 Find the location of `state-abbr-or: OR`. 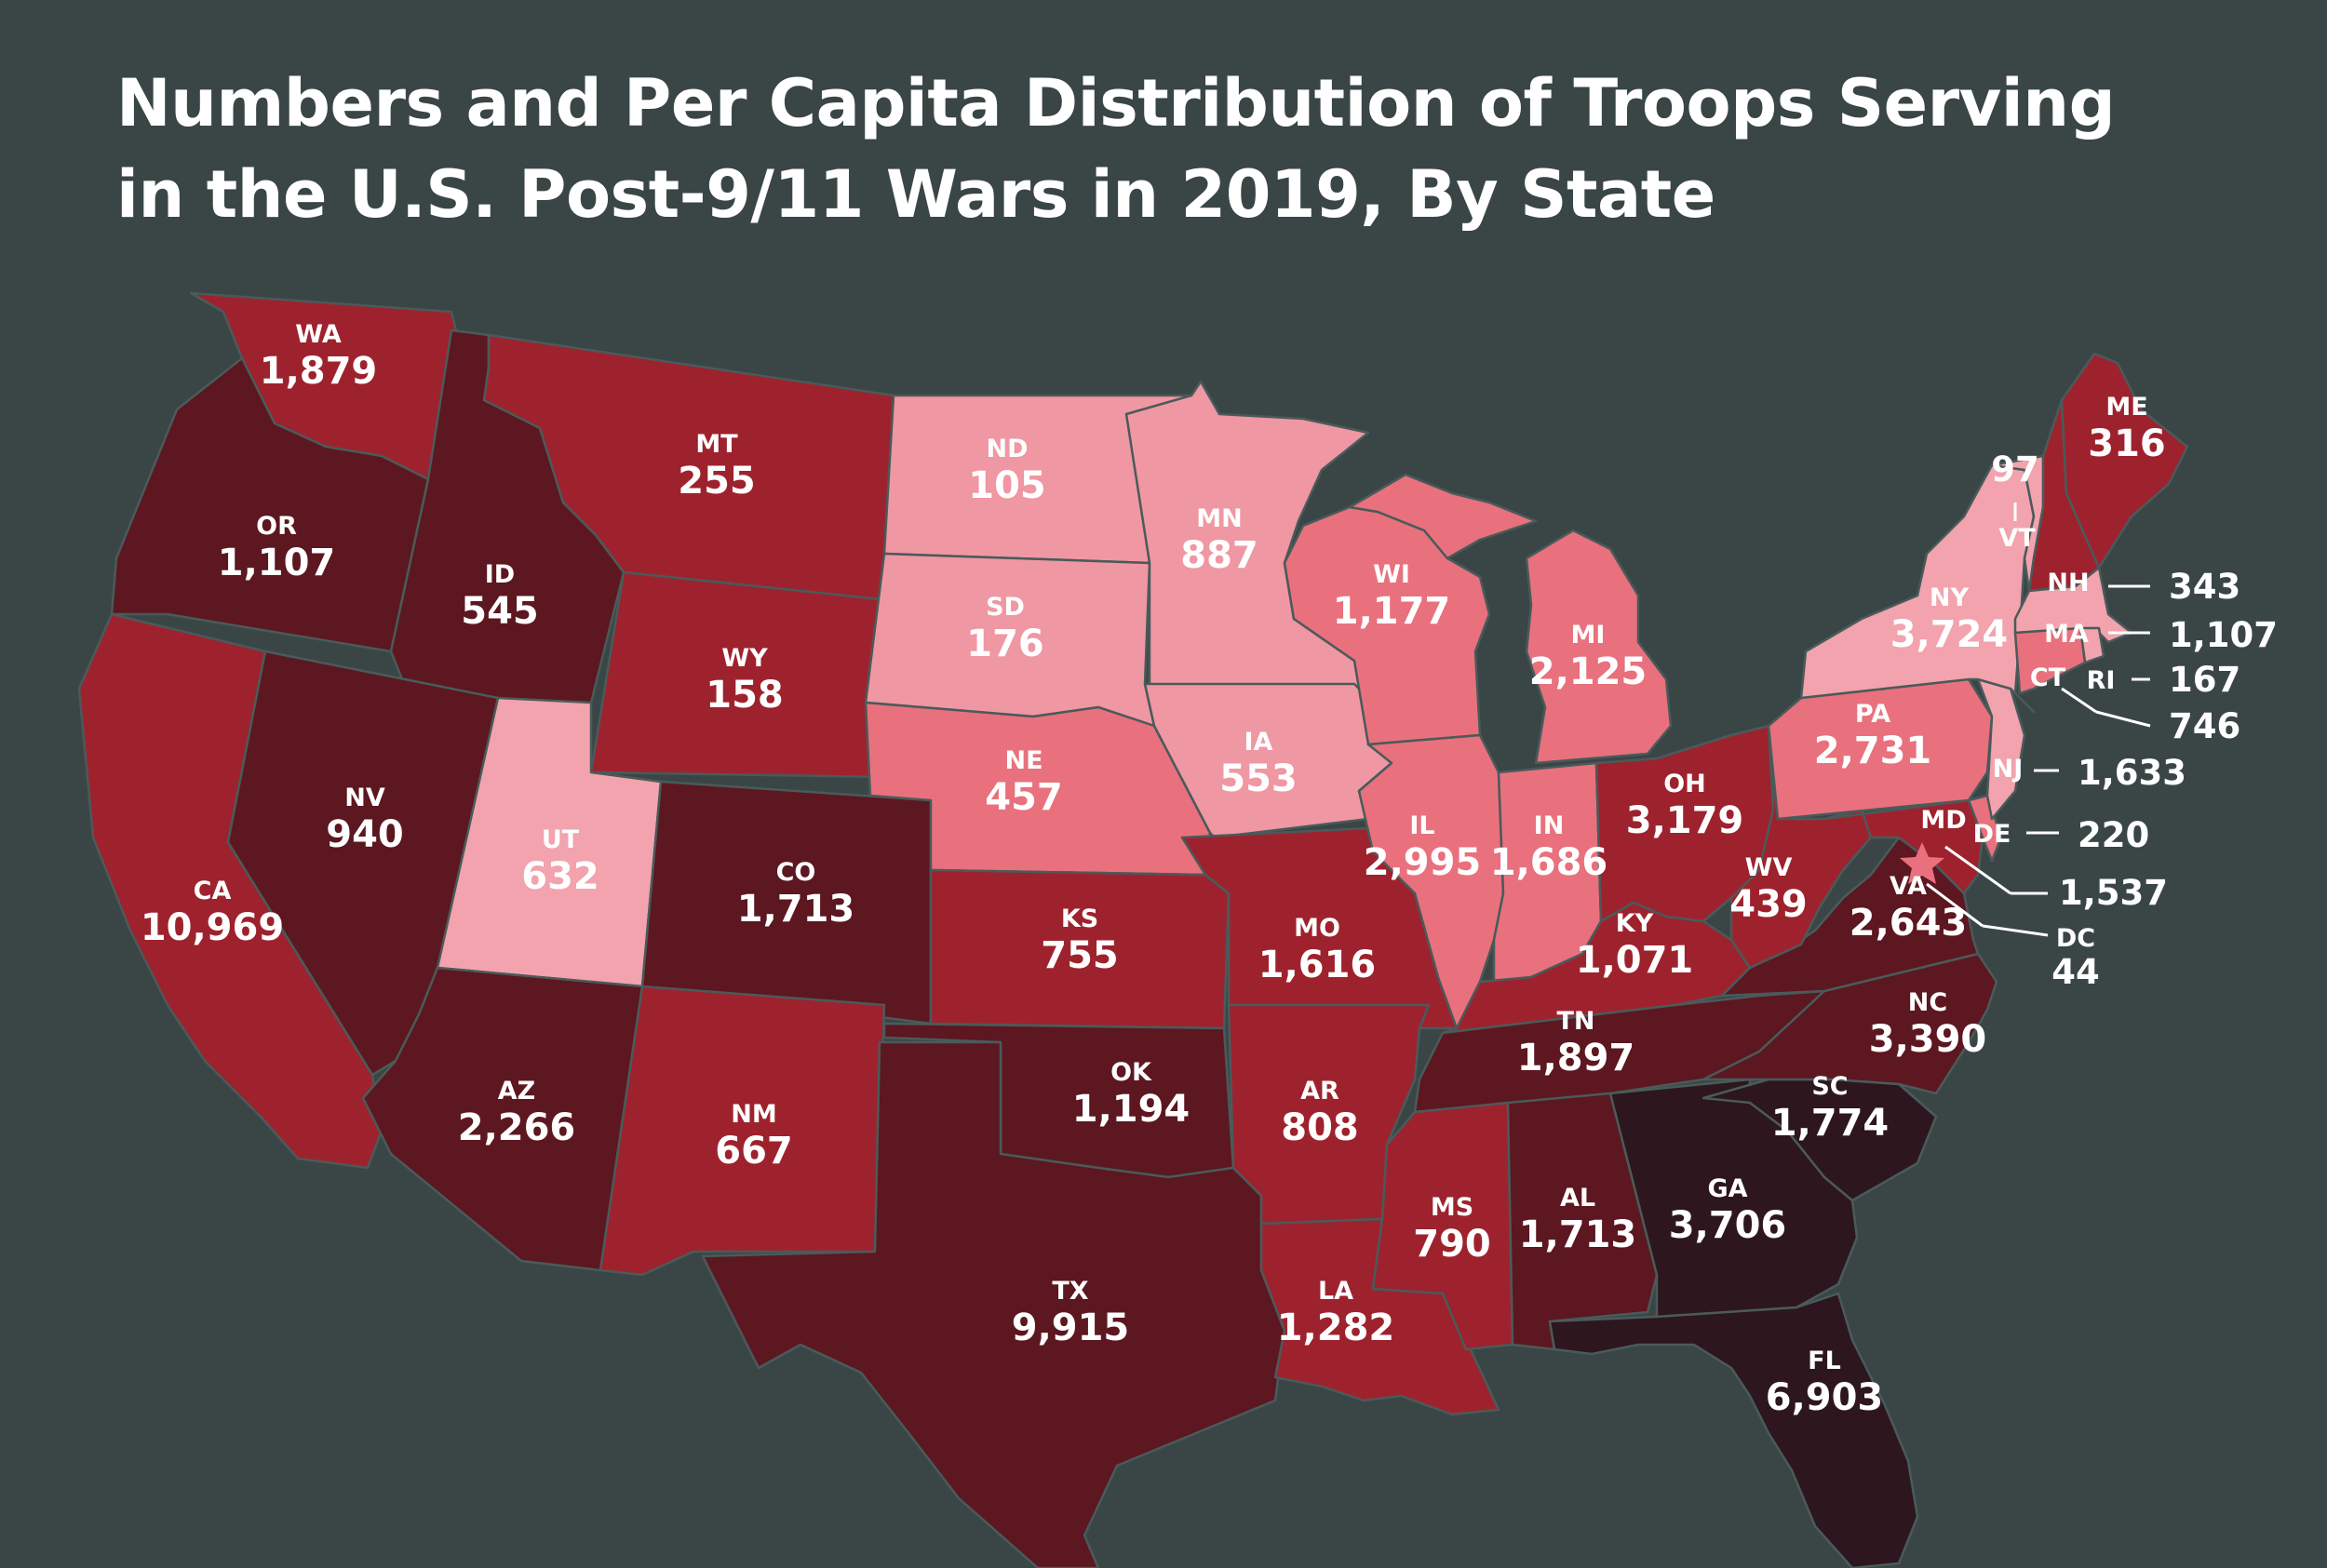

state-abbr-or: OR is located at coordinates (276, 526).